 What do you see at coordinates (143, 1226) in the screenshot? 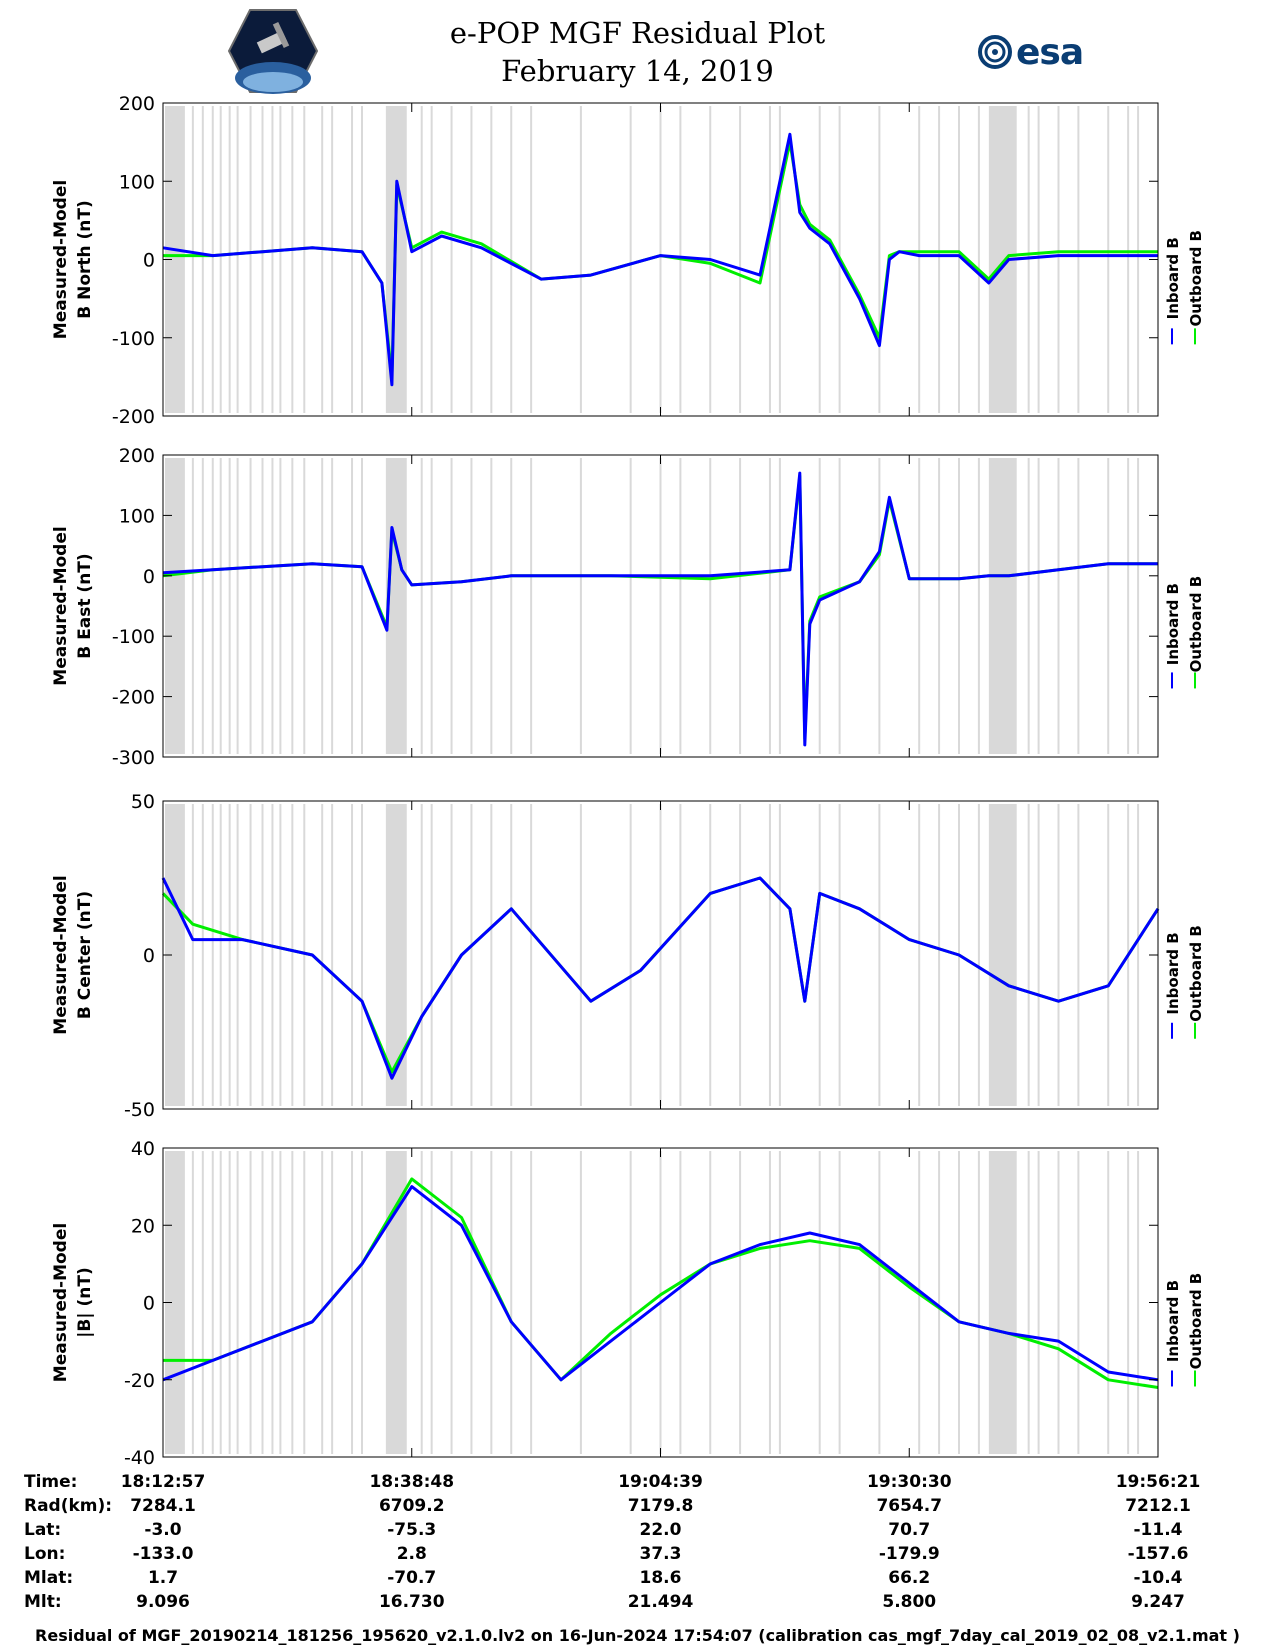
I see `y-tick-label: 20` at bounding box center [143, 1226].